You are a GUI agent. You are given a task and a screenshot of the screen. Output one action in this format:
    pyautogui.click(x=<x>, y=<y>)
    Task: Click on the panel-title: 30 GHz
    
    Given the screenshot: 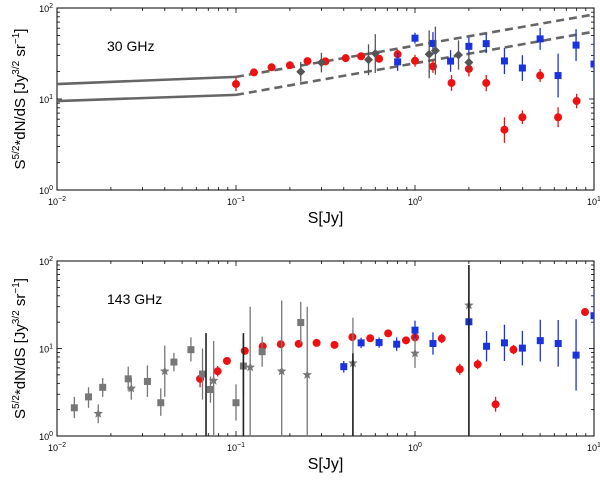 What is the action you would take?
    pyautogui.click(x=130, y=46)
    